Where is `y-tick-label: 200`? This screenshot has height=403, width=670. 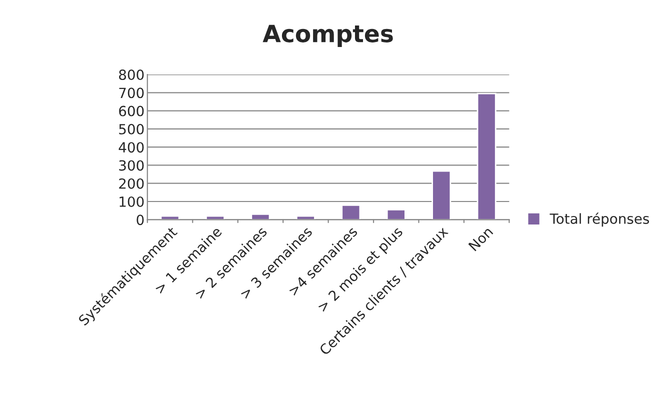
y-tick-label: 200 is located at coordinates (131, 183).